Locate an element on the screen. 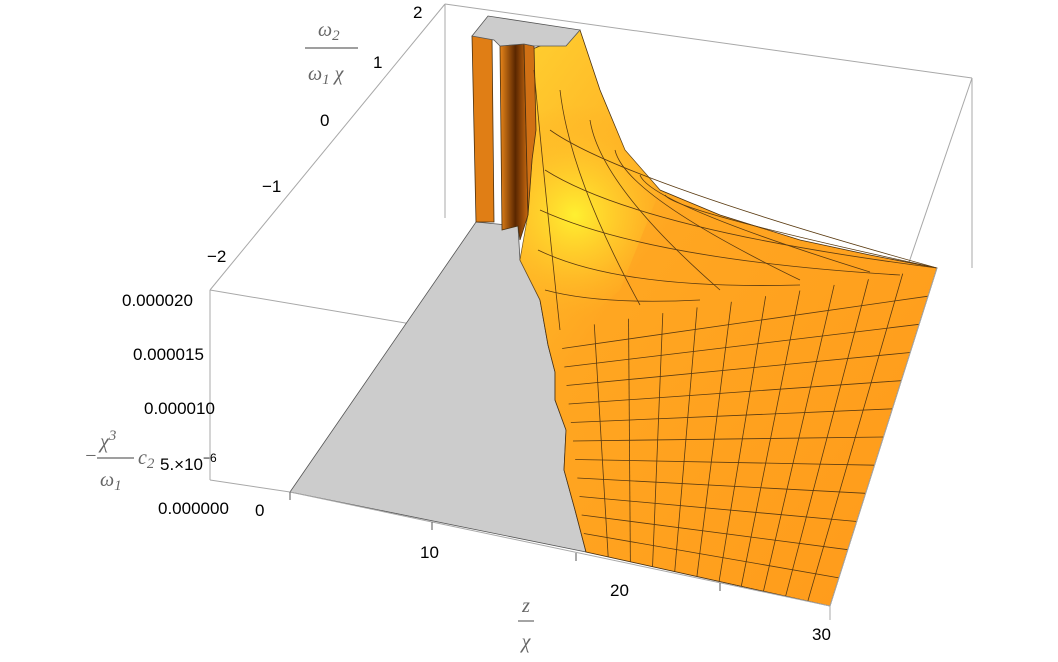 The height and width of the screenshot is (662, 1058). z-tick-label: 0.000010 is located at coordinates (179, 408).